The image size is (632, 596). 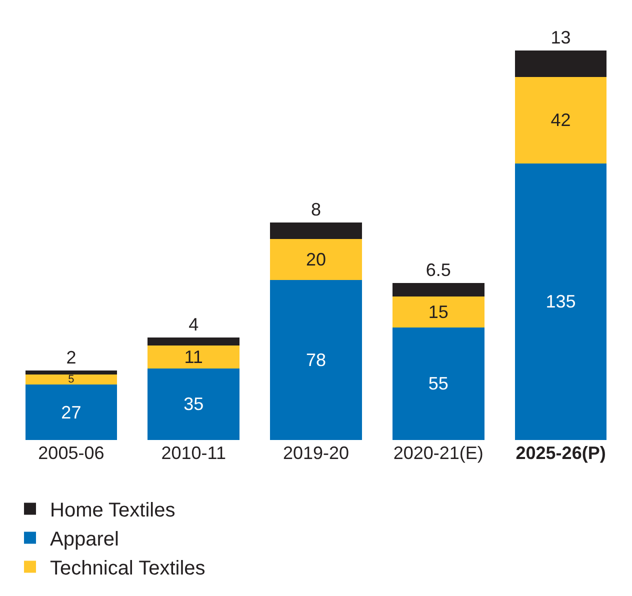 What do you see at coordinates (193, 453) in the screenshot?
I see `x-tick-label: 2010-11` at bounding box center [193, 453].